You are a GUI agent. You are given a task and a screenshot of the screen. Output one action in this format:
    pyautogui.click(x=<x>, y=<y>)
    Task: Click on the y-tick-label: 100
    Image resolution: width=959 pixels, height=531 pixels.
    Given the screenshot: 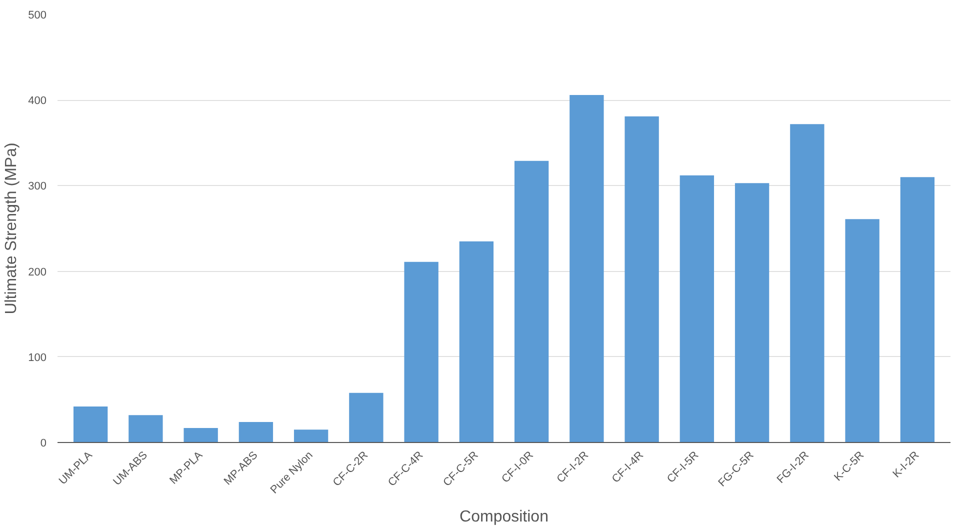 What is the action you would take?
    pyautogui.click(x=37, y=358)
    